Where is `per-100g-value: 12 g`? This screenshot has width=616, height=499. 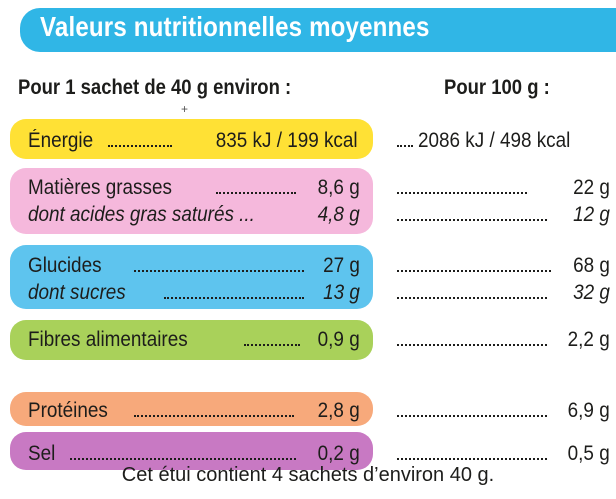
per-100g-value: 12 g is located at coordinates (591, 214).